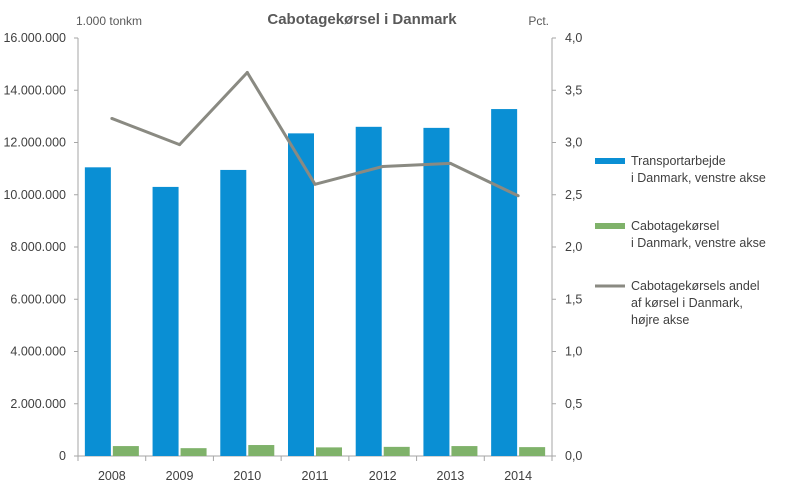  I want to click on legend-transport-swatch, so click(610, 161).